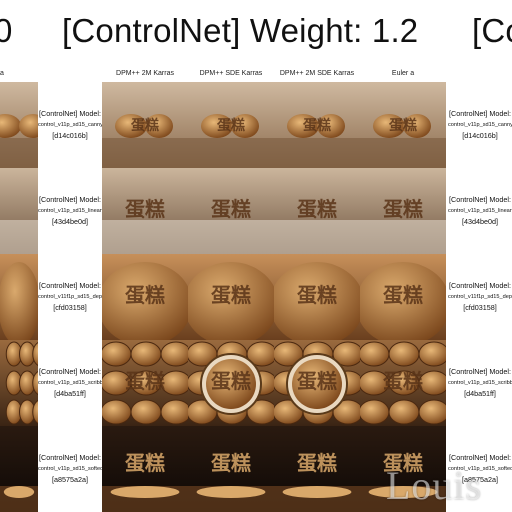 The width and height of the screenshot is (512, 512). Describe the element at coordinates (317, 463) in the screenshot. I see `image-text-5-3: 蛋糕` at that location.